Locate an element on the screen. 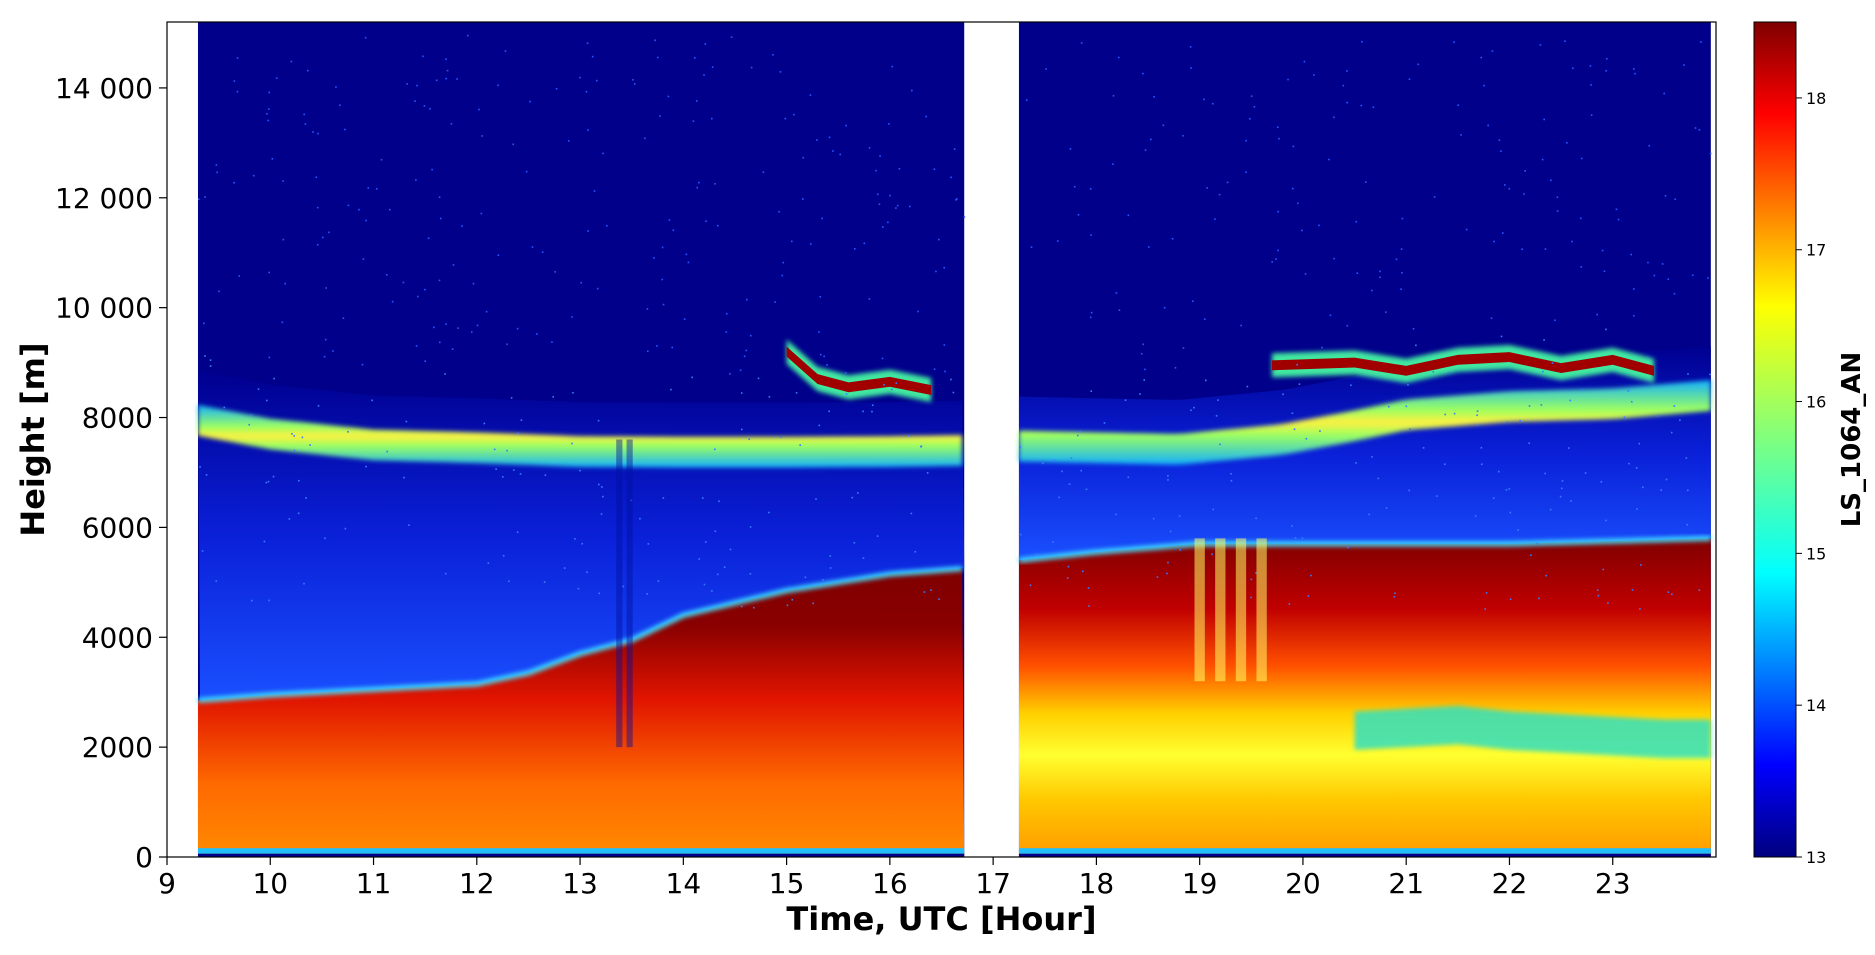  vertical-striations is located at coordinates (941, 593).